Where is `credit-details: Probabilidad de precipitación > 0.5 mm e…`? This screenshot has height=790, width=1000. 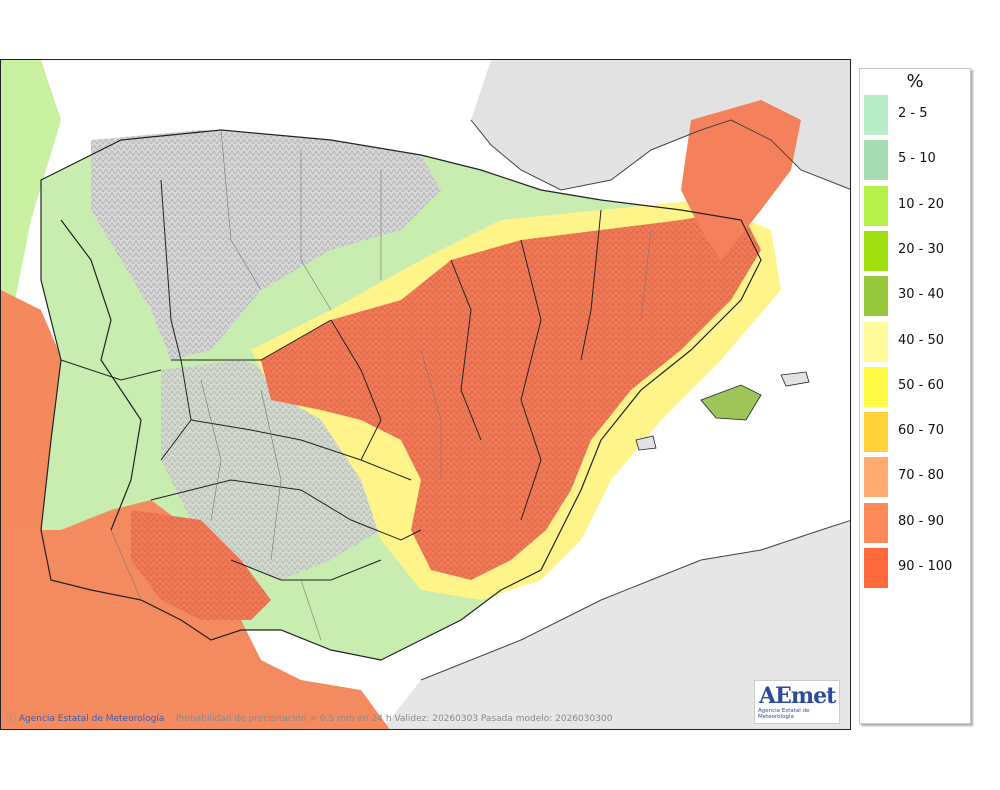 credit-details: Probabilidad de precipitación > 0.5 mm e… is located at coordinates (394, 719).